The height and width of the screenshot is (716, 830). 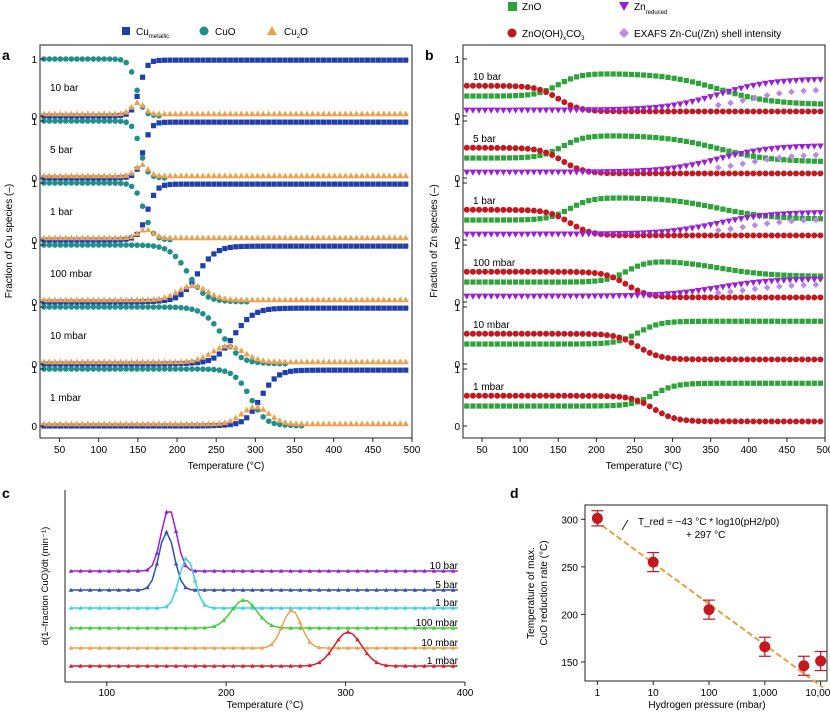 What do you see at coordinates (457, 241) in the screenshot?
I see `y-tick-b-5: 0` at bounding box center [457, 241].